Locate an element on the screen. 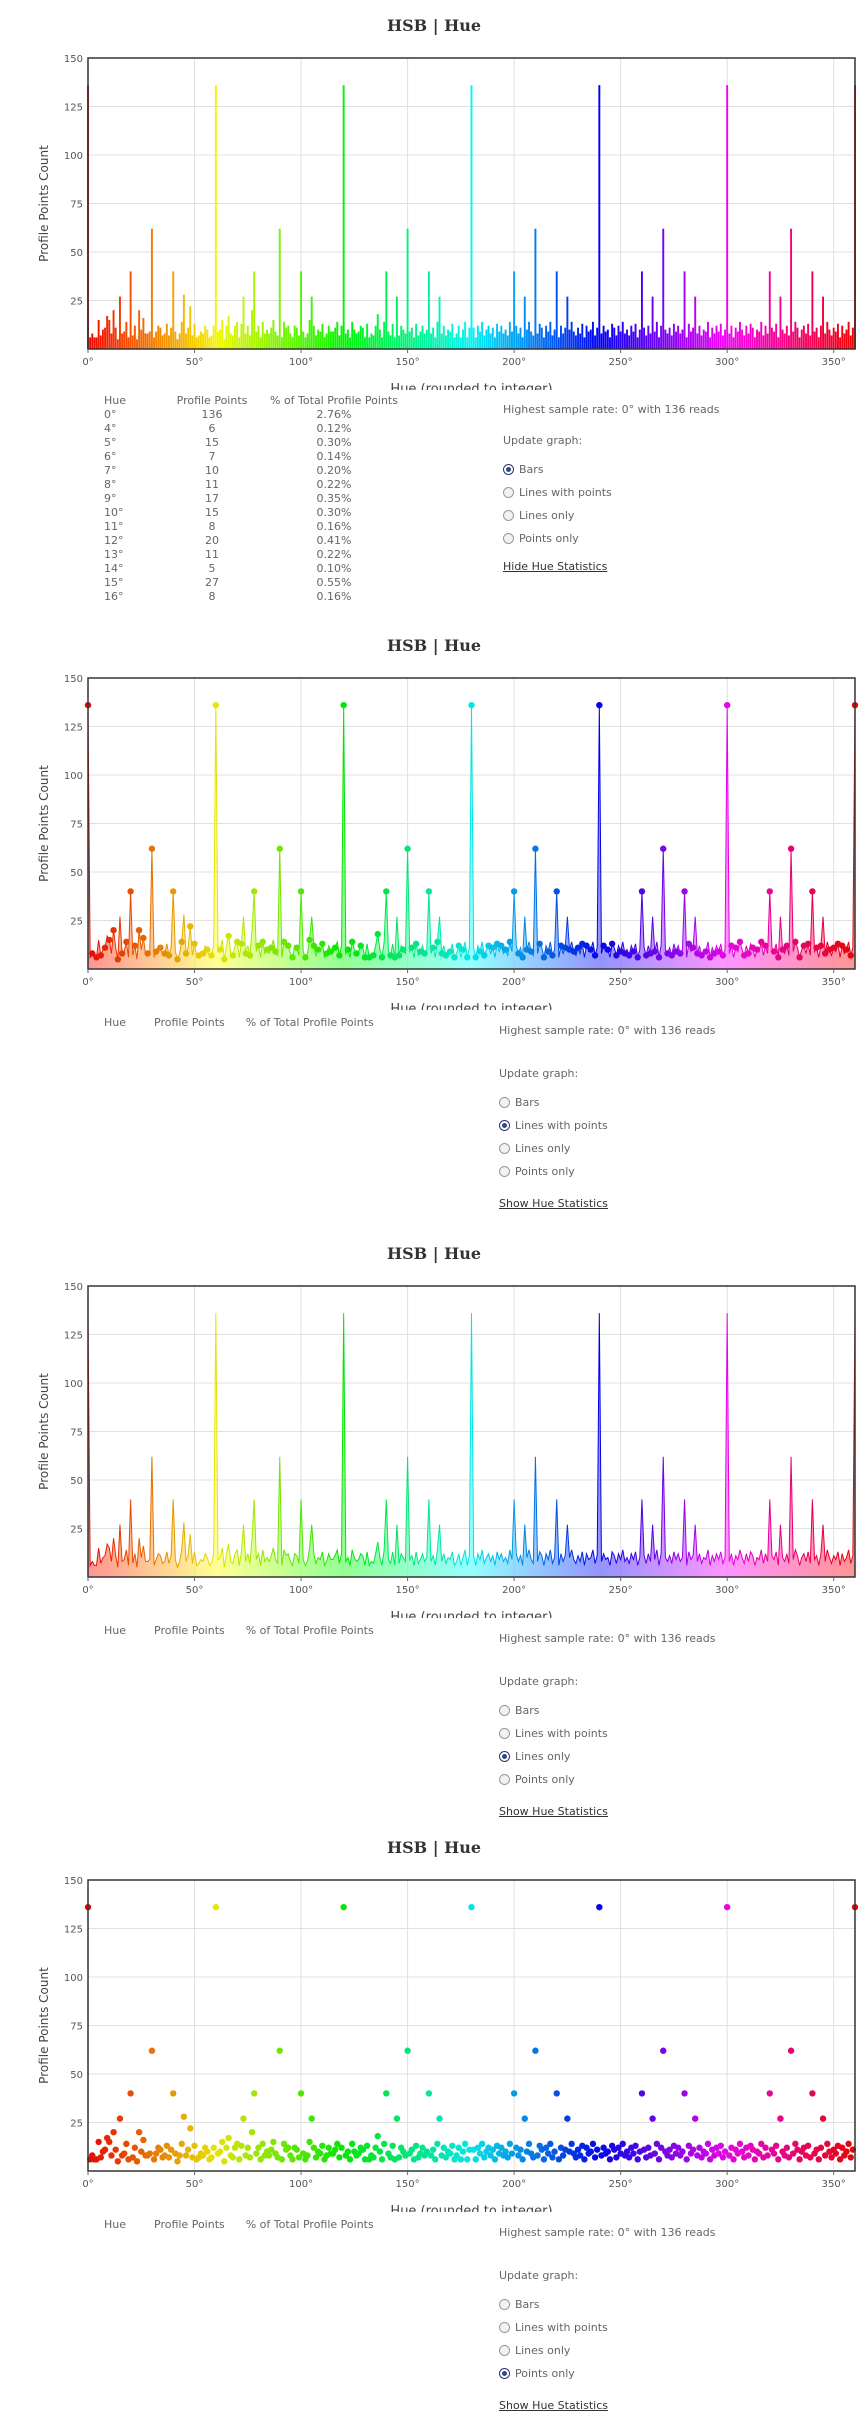  col-profile-points: Profile Points is located at coordinates (189, 1630).